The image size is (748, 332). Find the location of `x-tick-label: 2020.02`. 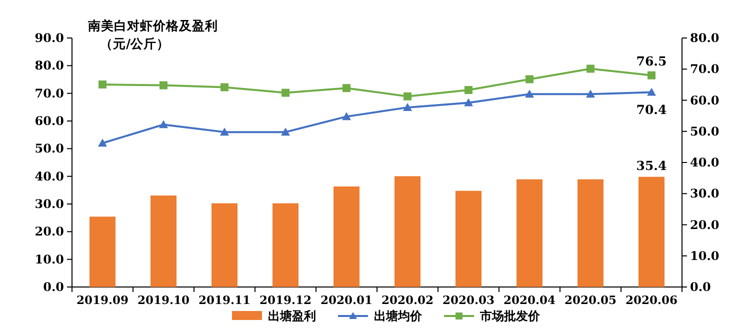

x-tick-label: 2020.02 is located at coordinates (407, 300).